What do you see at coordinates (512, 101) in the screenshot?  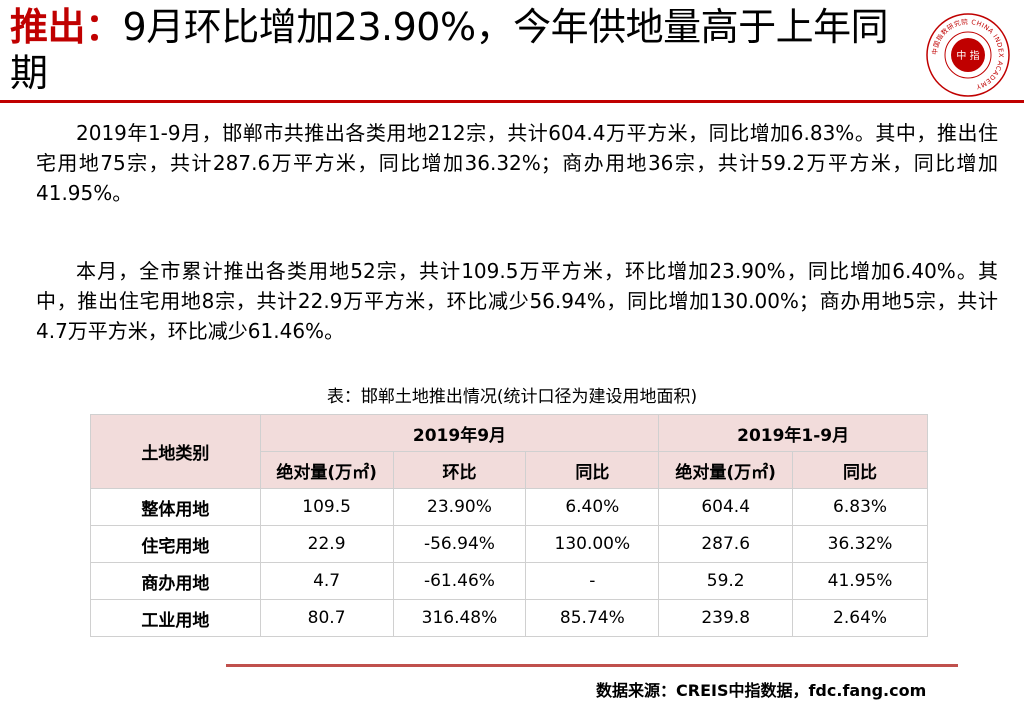 I see `title-divider` at bounding box center [512, 101].